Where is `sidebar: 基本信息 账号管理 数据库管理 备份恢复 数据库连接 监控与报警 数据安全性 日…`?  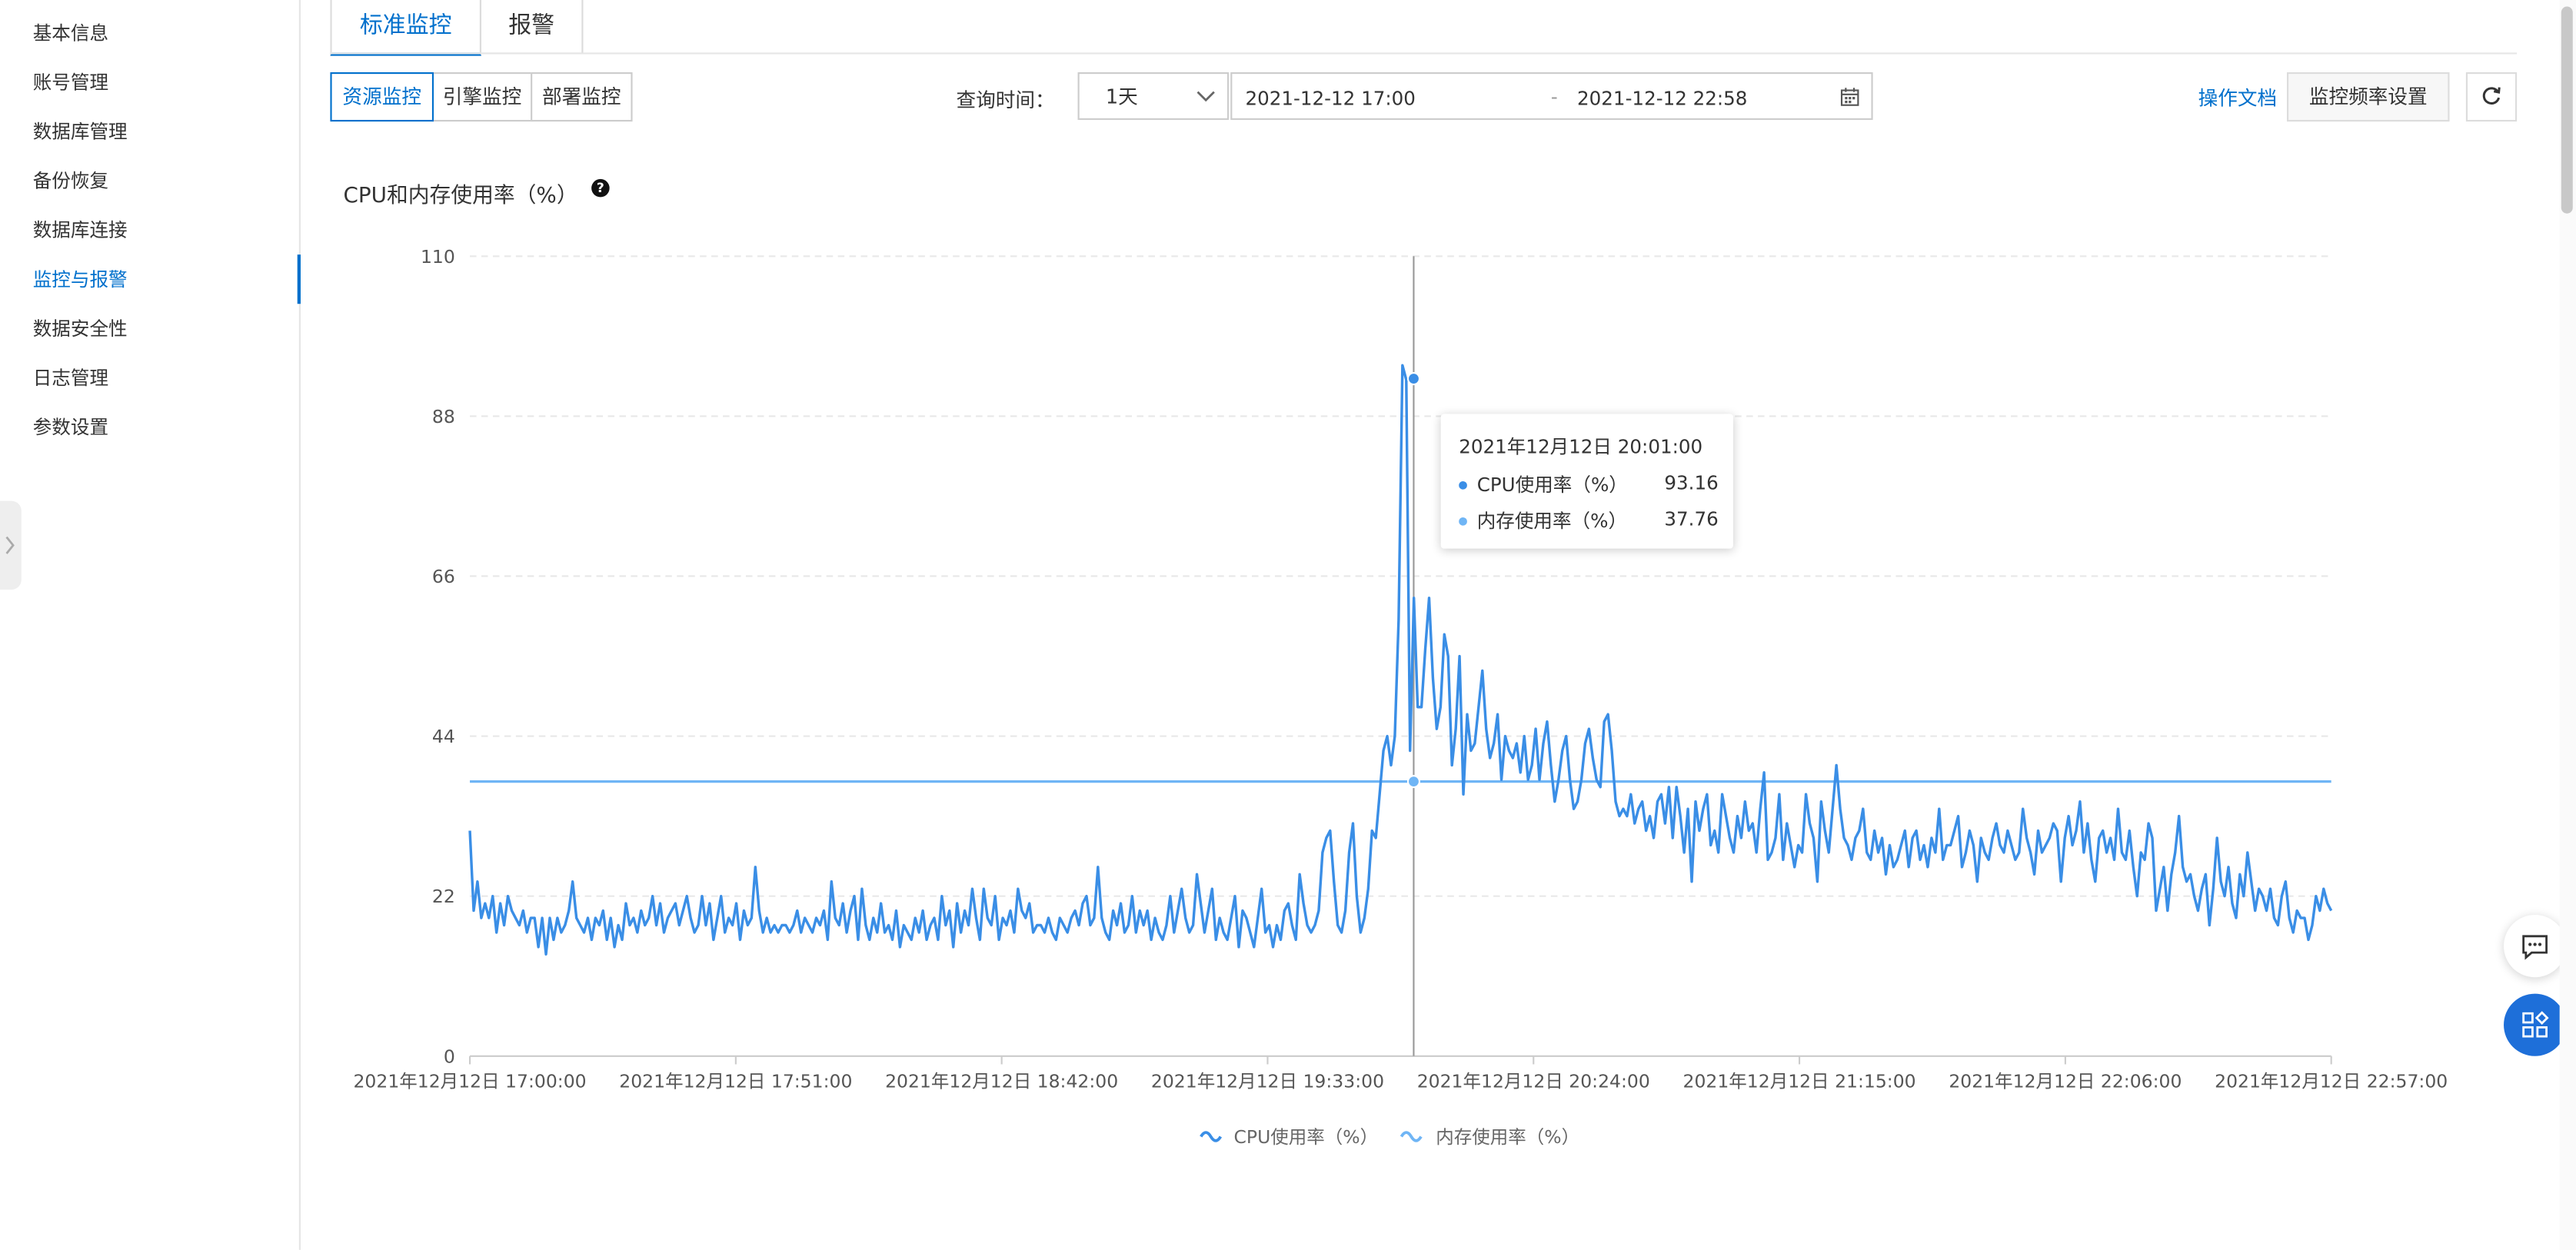 sidebar: 基本信息 账号管理 数据库管理 备份恢复 数据库连接 监控与报警 数据安全性 日… is located at coordinates (150, 625).